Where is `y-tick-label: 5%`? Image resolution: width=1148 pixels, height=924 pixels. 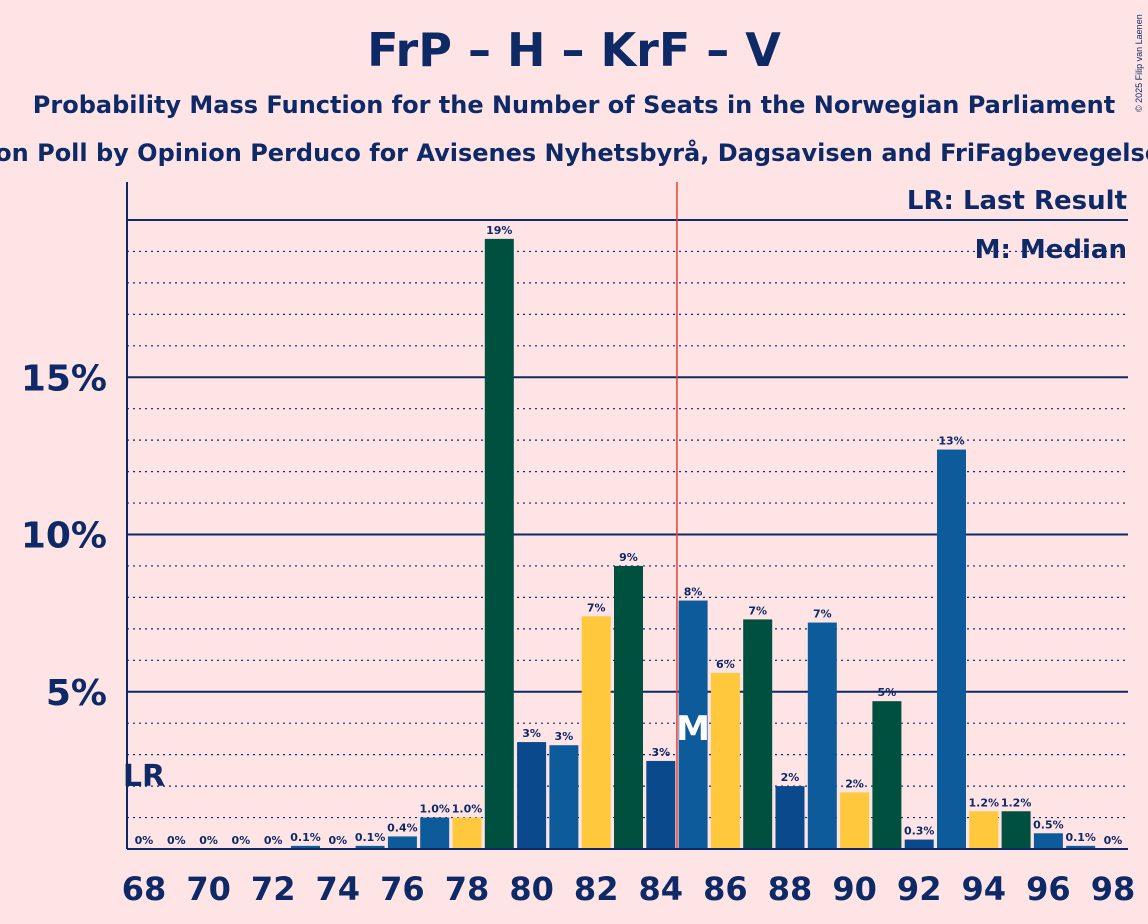
y-tick-label: 5% is located at coordinates (76, 693).